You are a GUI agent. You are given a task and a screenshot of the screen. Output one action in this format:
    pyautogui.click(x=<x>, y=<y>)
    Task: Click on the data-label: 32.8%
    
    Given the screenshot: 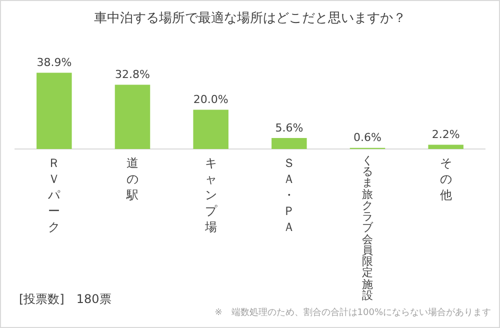 What is the action you would take?
    pyautogui.click(x=132, y=75)
    